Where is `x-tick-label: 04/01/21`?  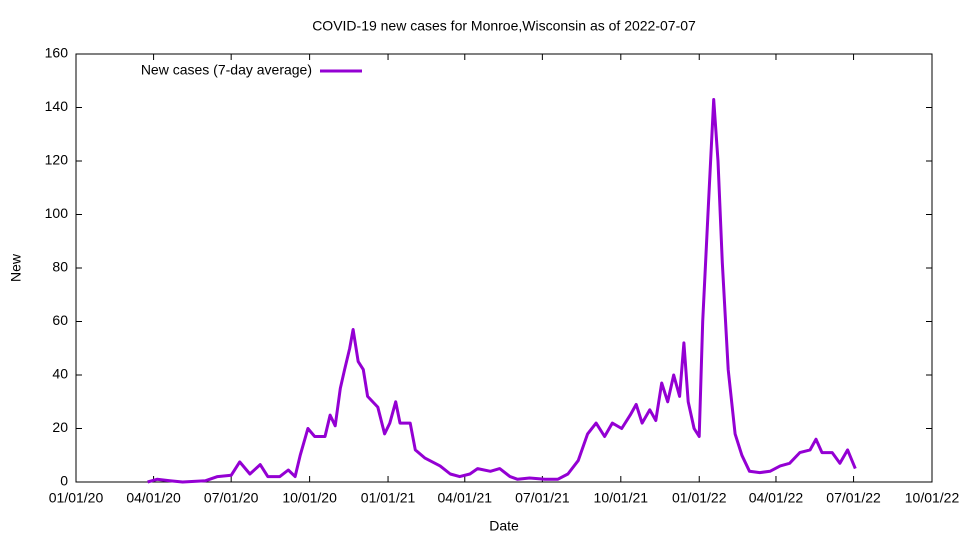 x-tick-label: 04/01/21 is located at coordinates (465, 498).